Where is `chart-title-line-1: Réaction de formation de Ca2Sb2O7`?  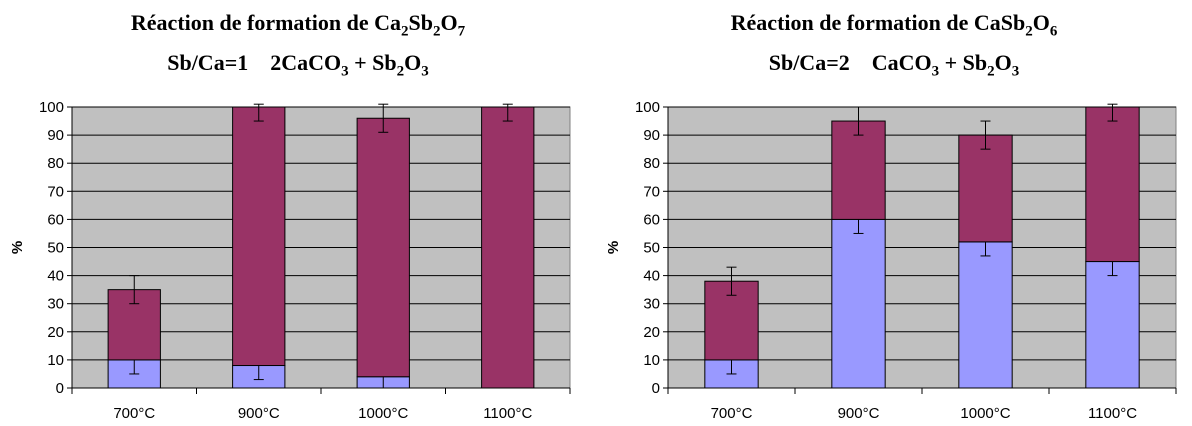
chart-title-line-1: Réaction de formation de Ca2Sb2O7 is located at coordinates (298, 25).